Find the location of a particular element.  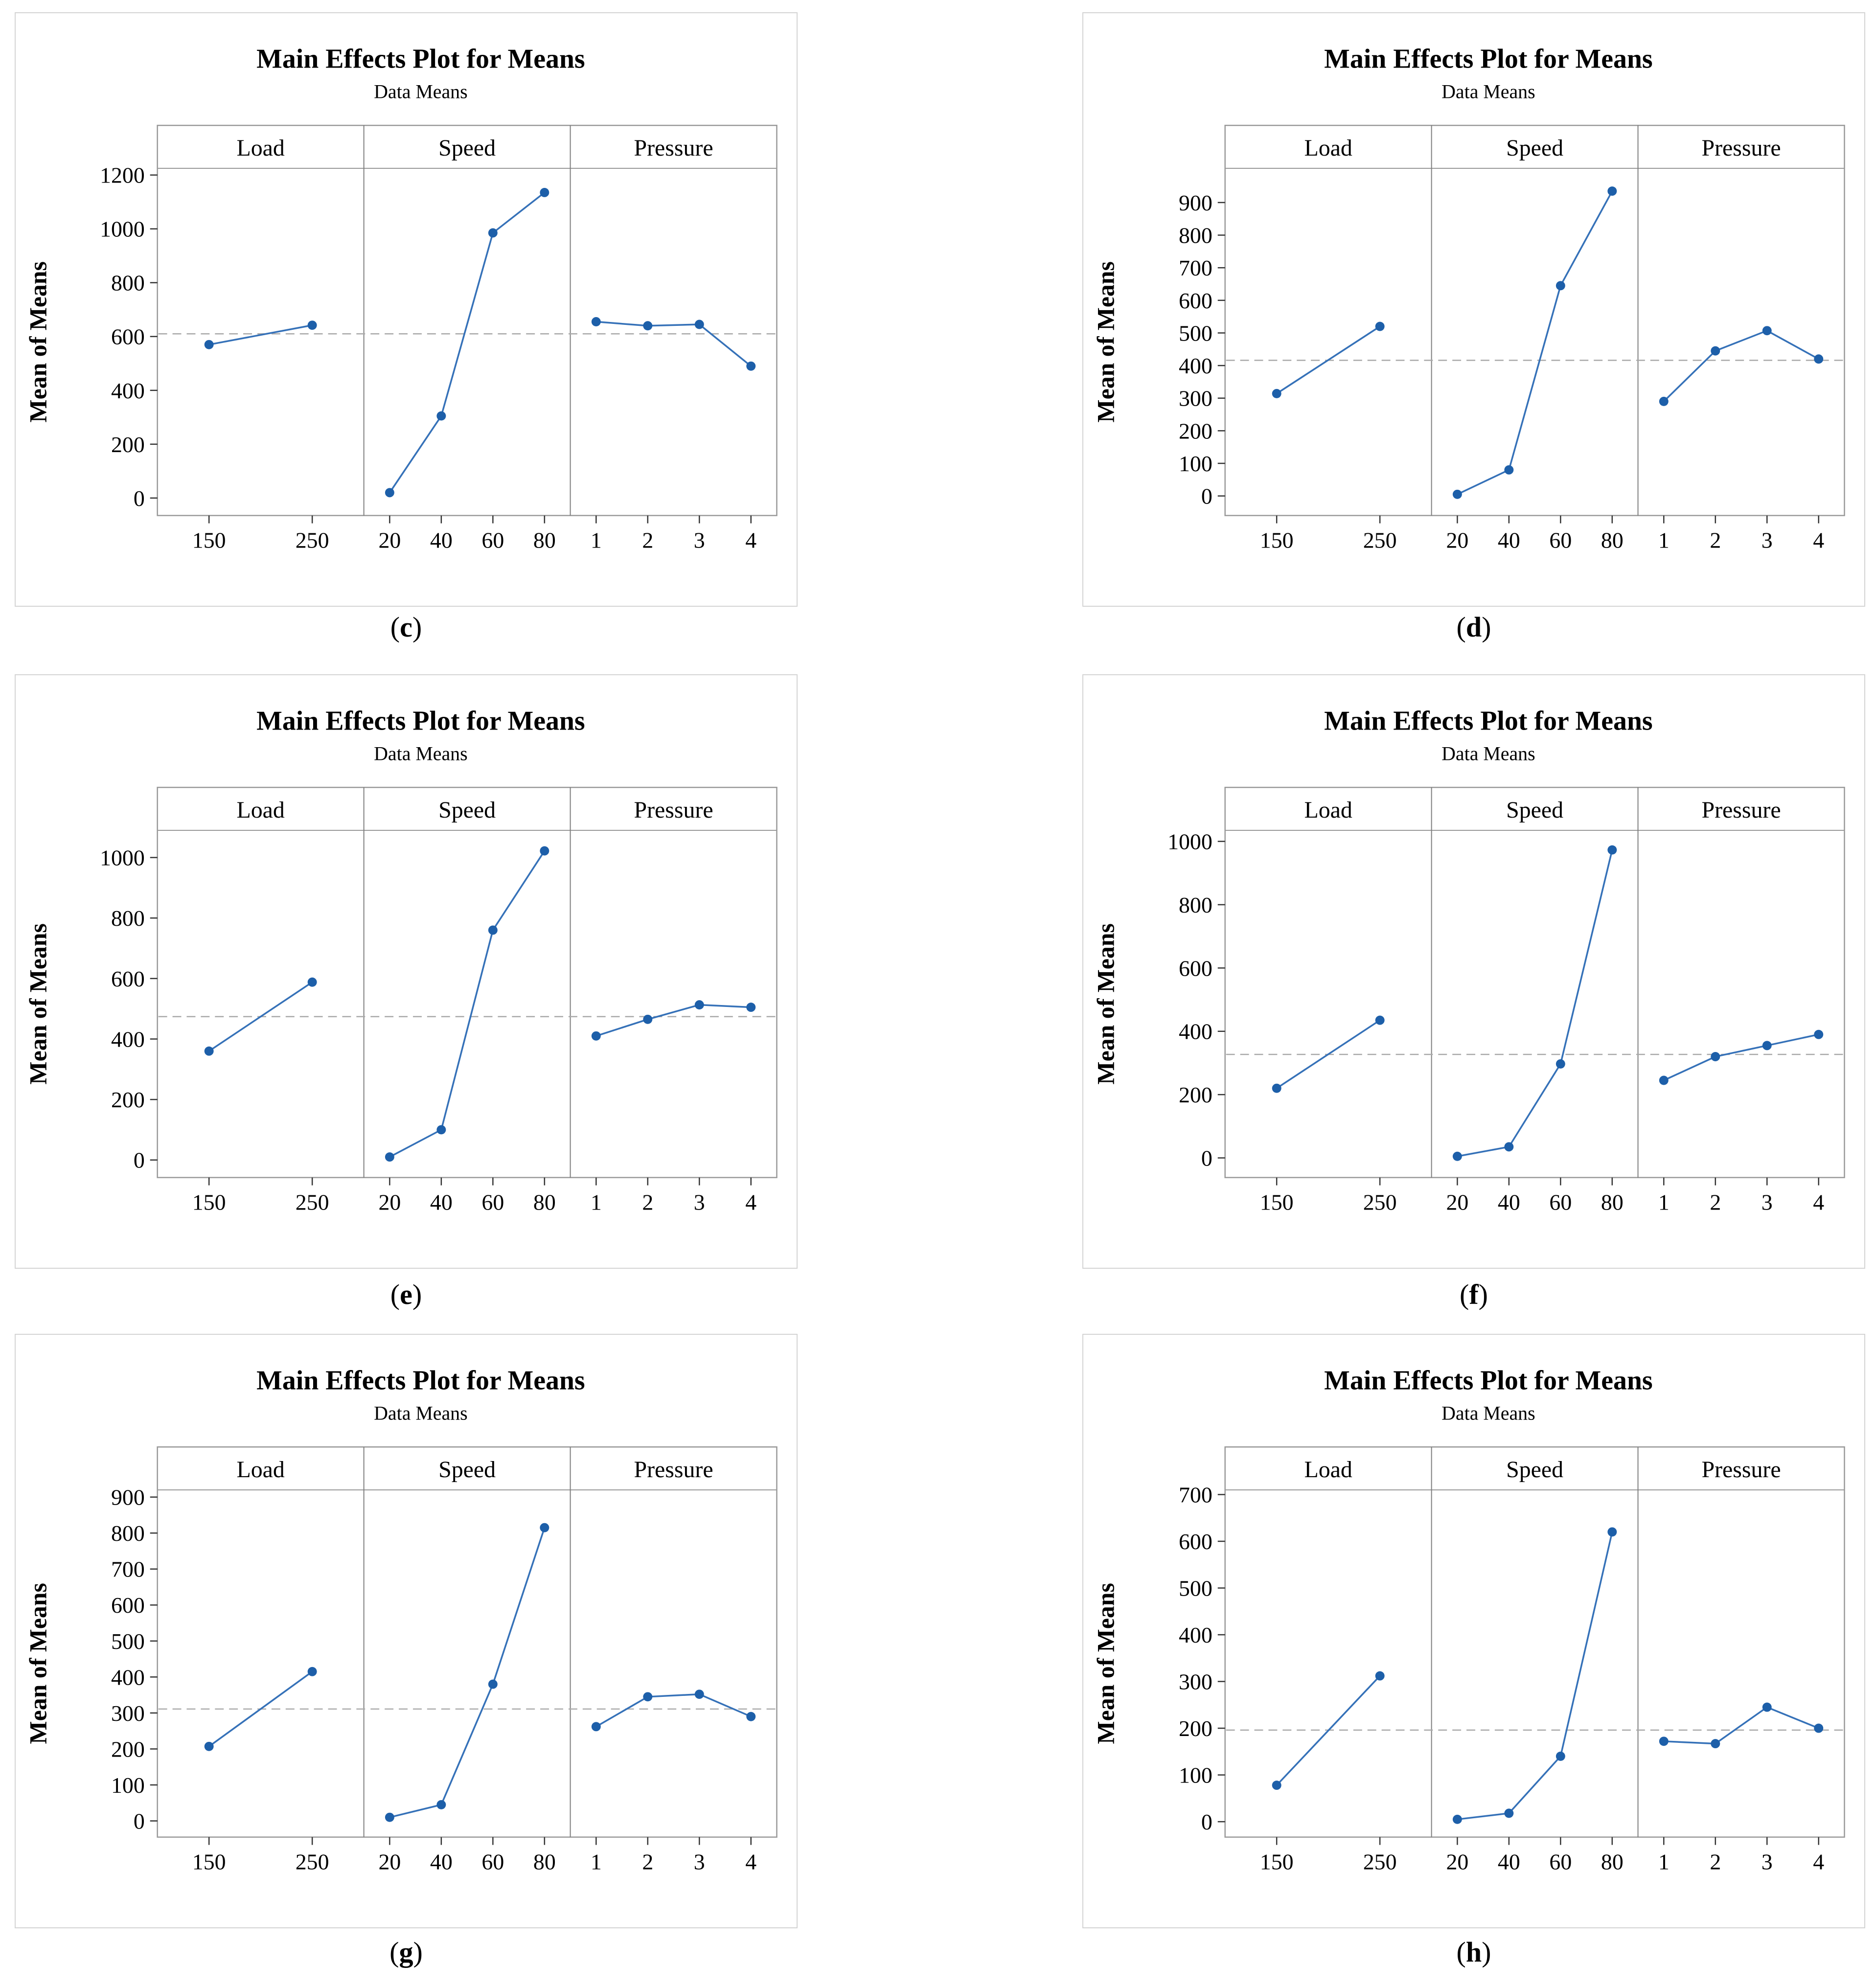

y-tick-label: 1200 is located at coordinates (122, 175).